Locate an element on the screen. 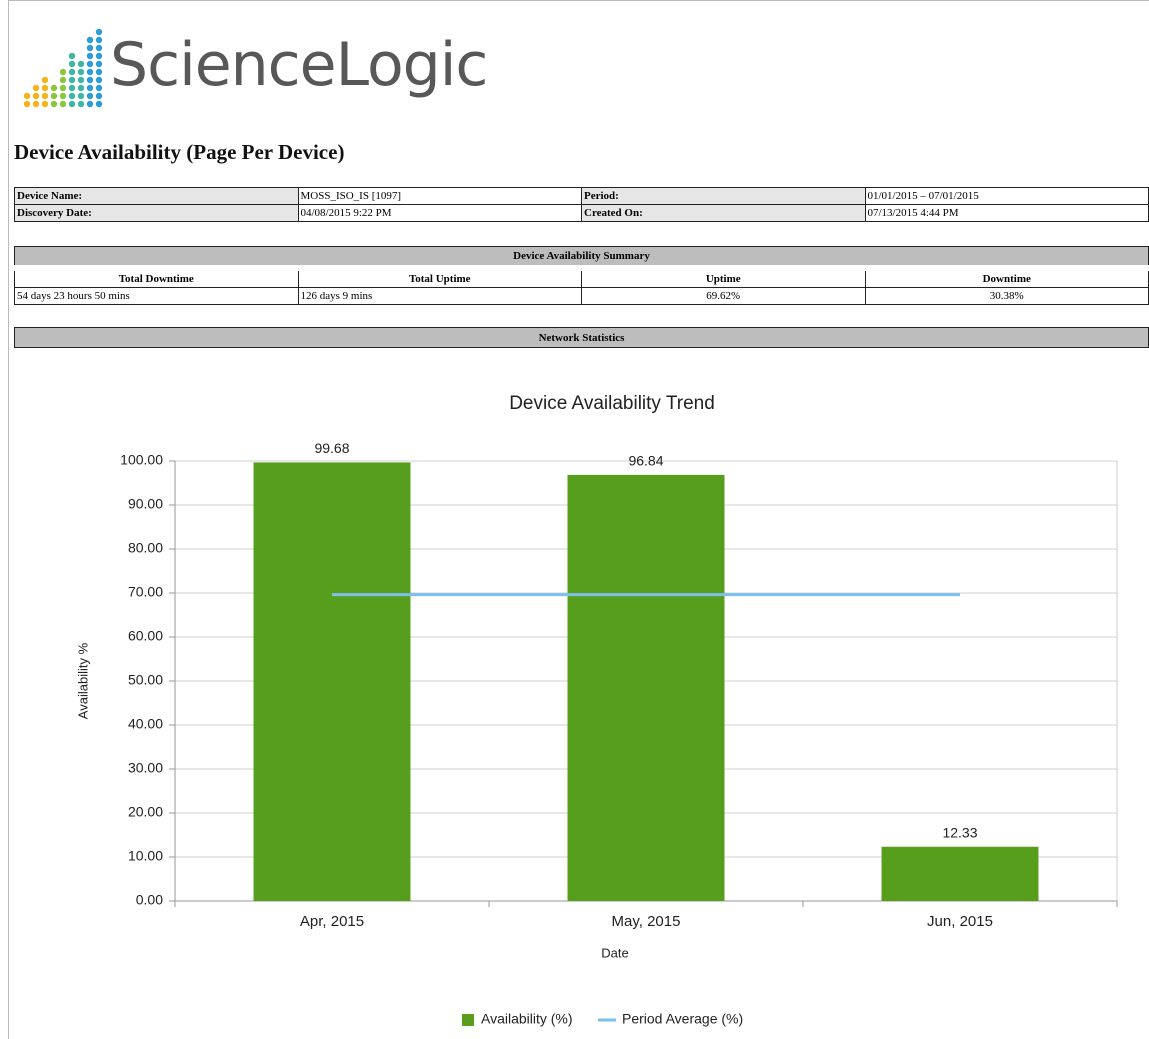 The width and height of the screenshot is (1149, 1039). cell: Created On: is located at coordinates (723, 213).